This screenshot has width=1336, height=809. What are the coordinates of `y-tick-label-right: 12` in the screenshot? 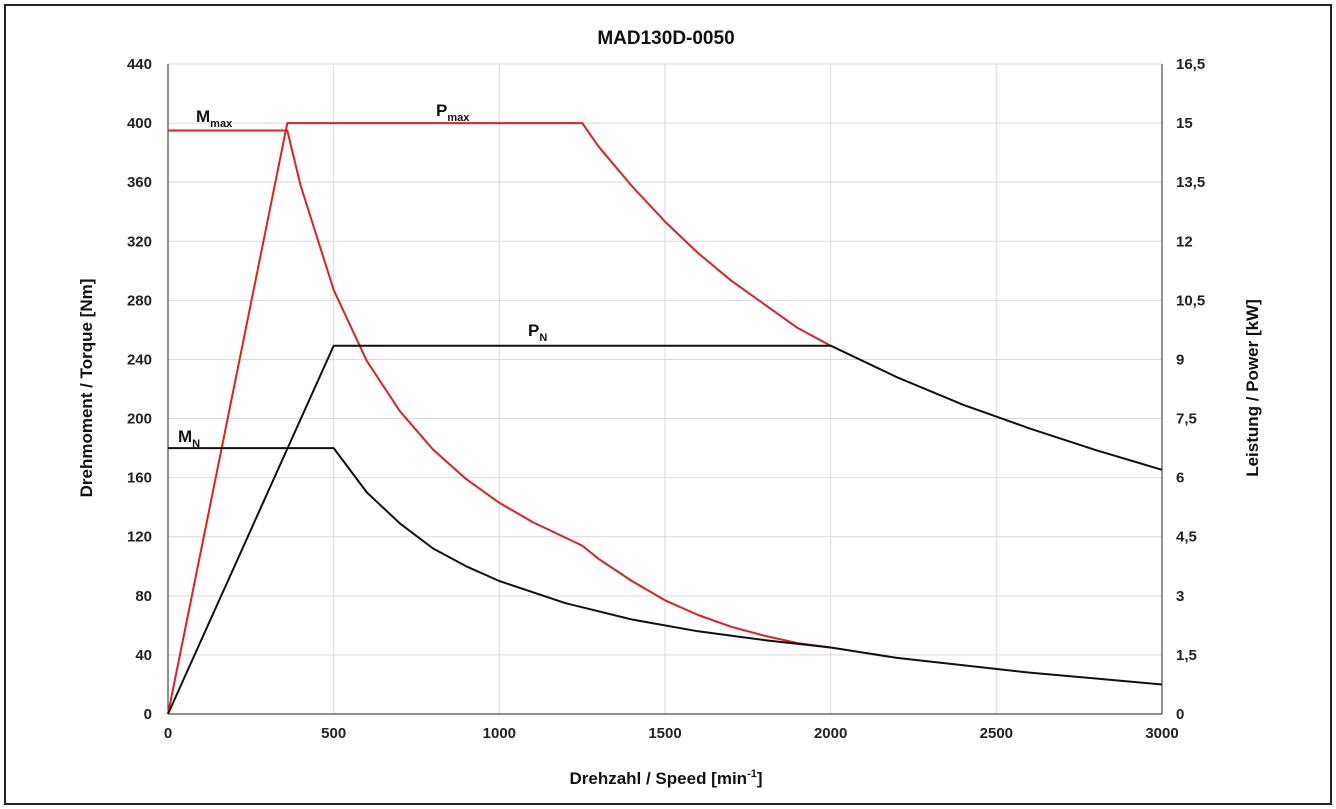 It's located at (1184, 241).